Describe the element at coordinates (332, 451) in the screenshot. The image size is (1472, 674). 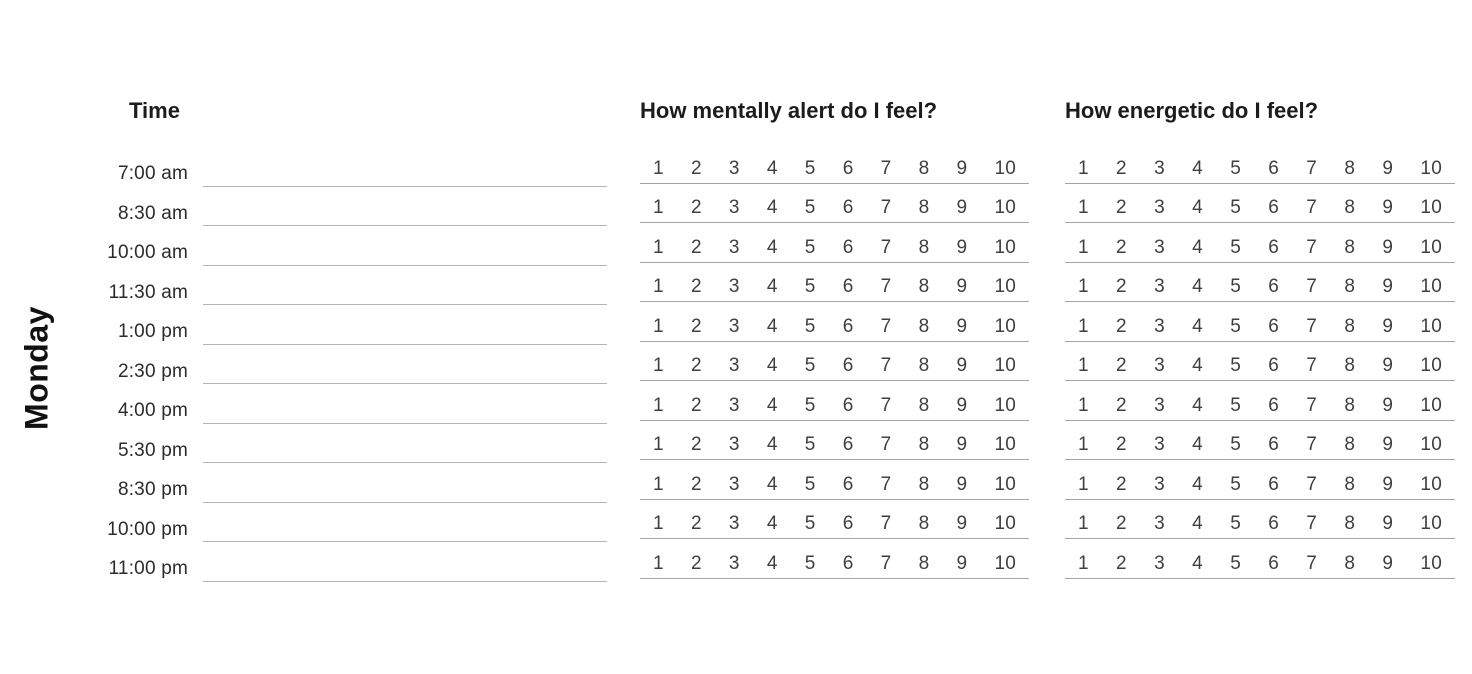
I see `time-row: 5:30 pm` at that location.